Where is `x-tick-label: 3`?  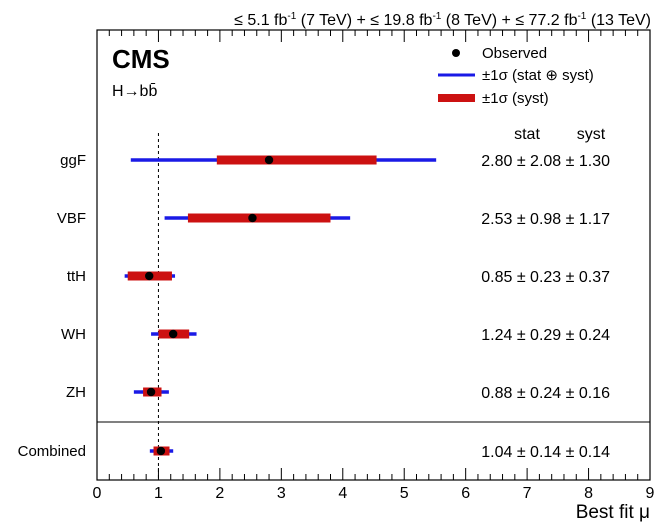 x-tick-label: 3 is located at coordinates (281, 493).